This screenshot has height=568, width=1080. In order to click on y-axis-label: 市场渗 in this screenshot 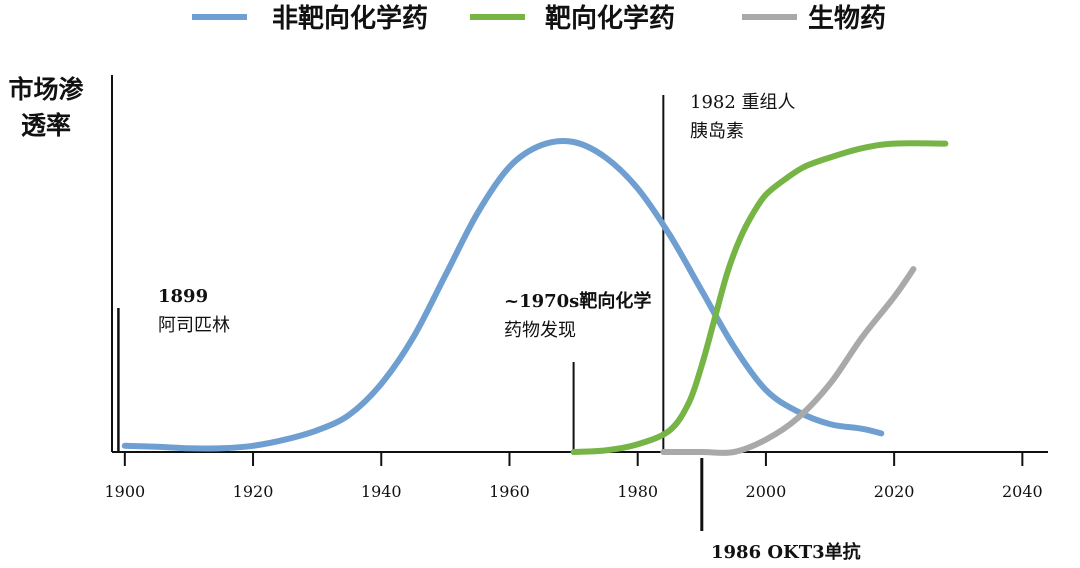, I will do `click(46, 89)`.